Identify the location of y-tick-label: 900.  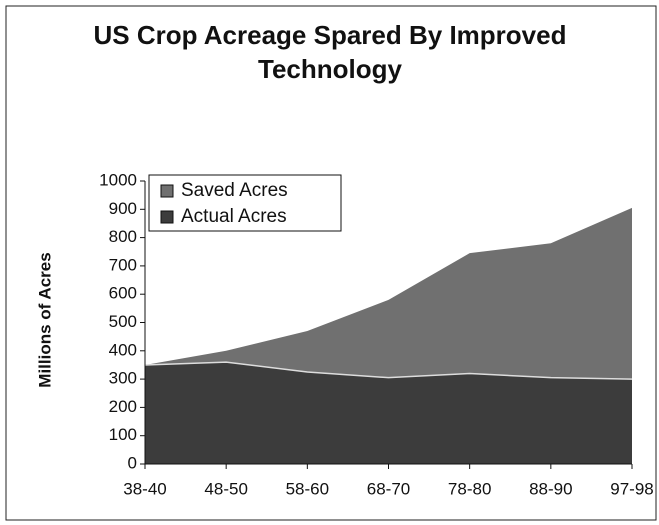
(123, 208).